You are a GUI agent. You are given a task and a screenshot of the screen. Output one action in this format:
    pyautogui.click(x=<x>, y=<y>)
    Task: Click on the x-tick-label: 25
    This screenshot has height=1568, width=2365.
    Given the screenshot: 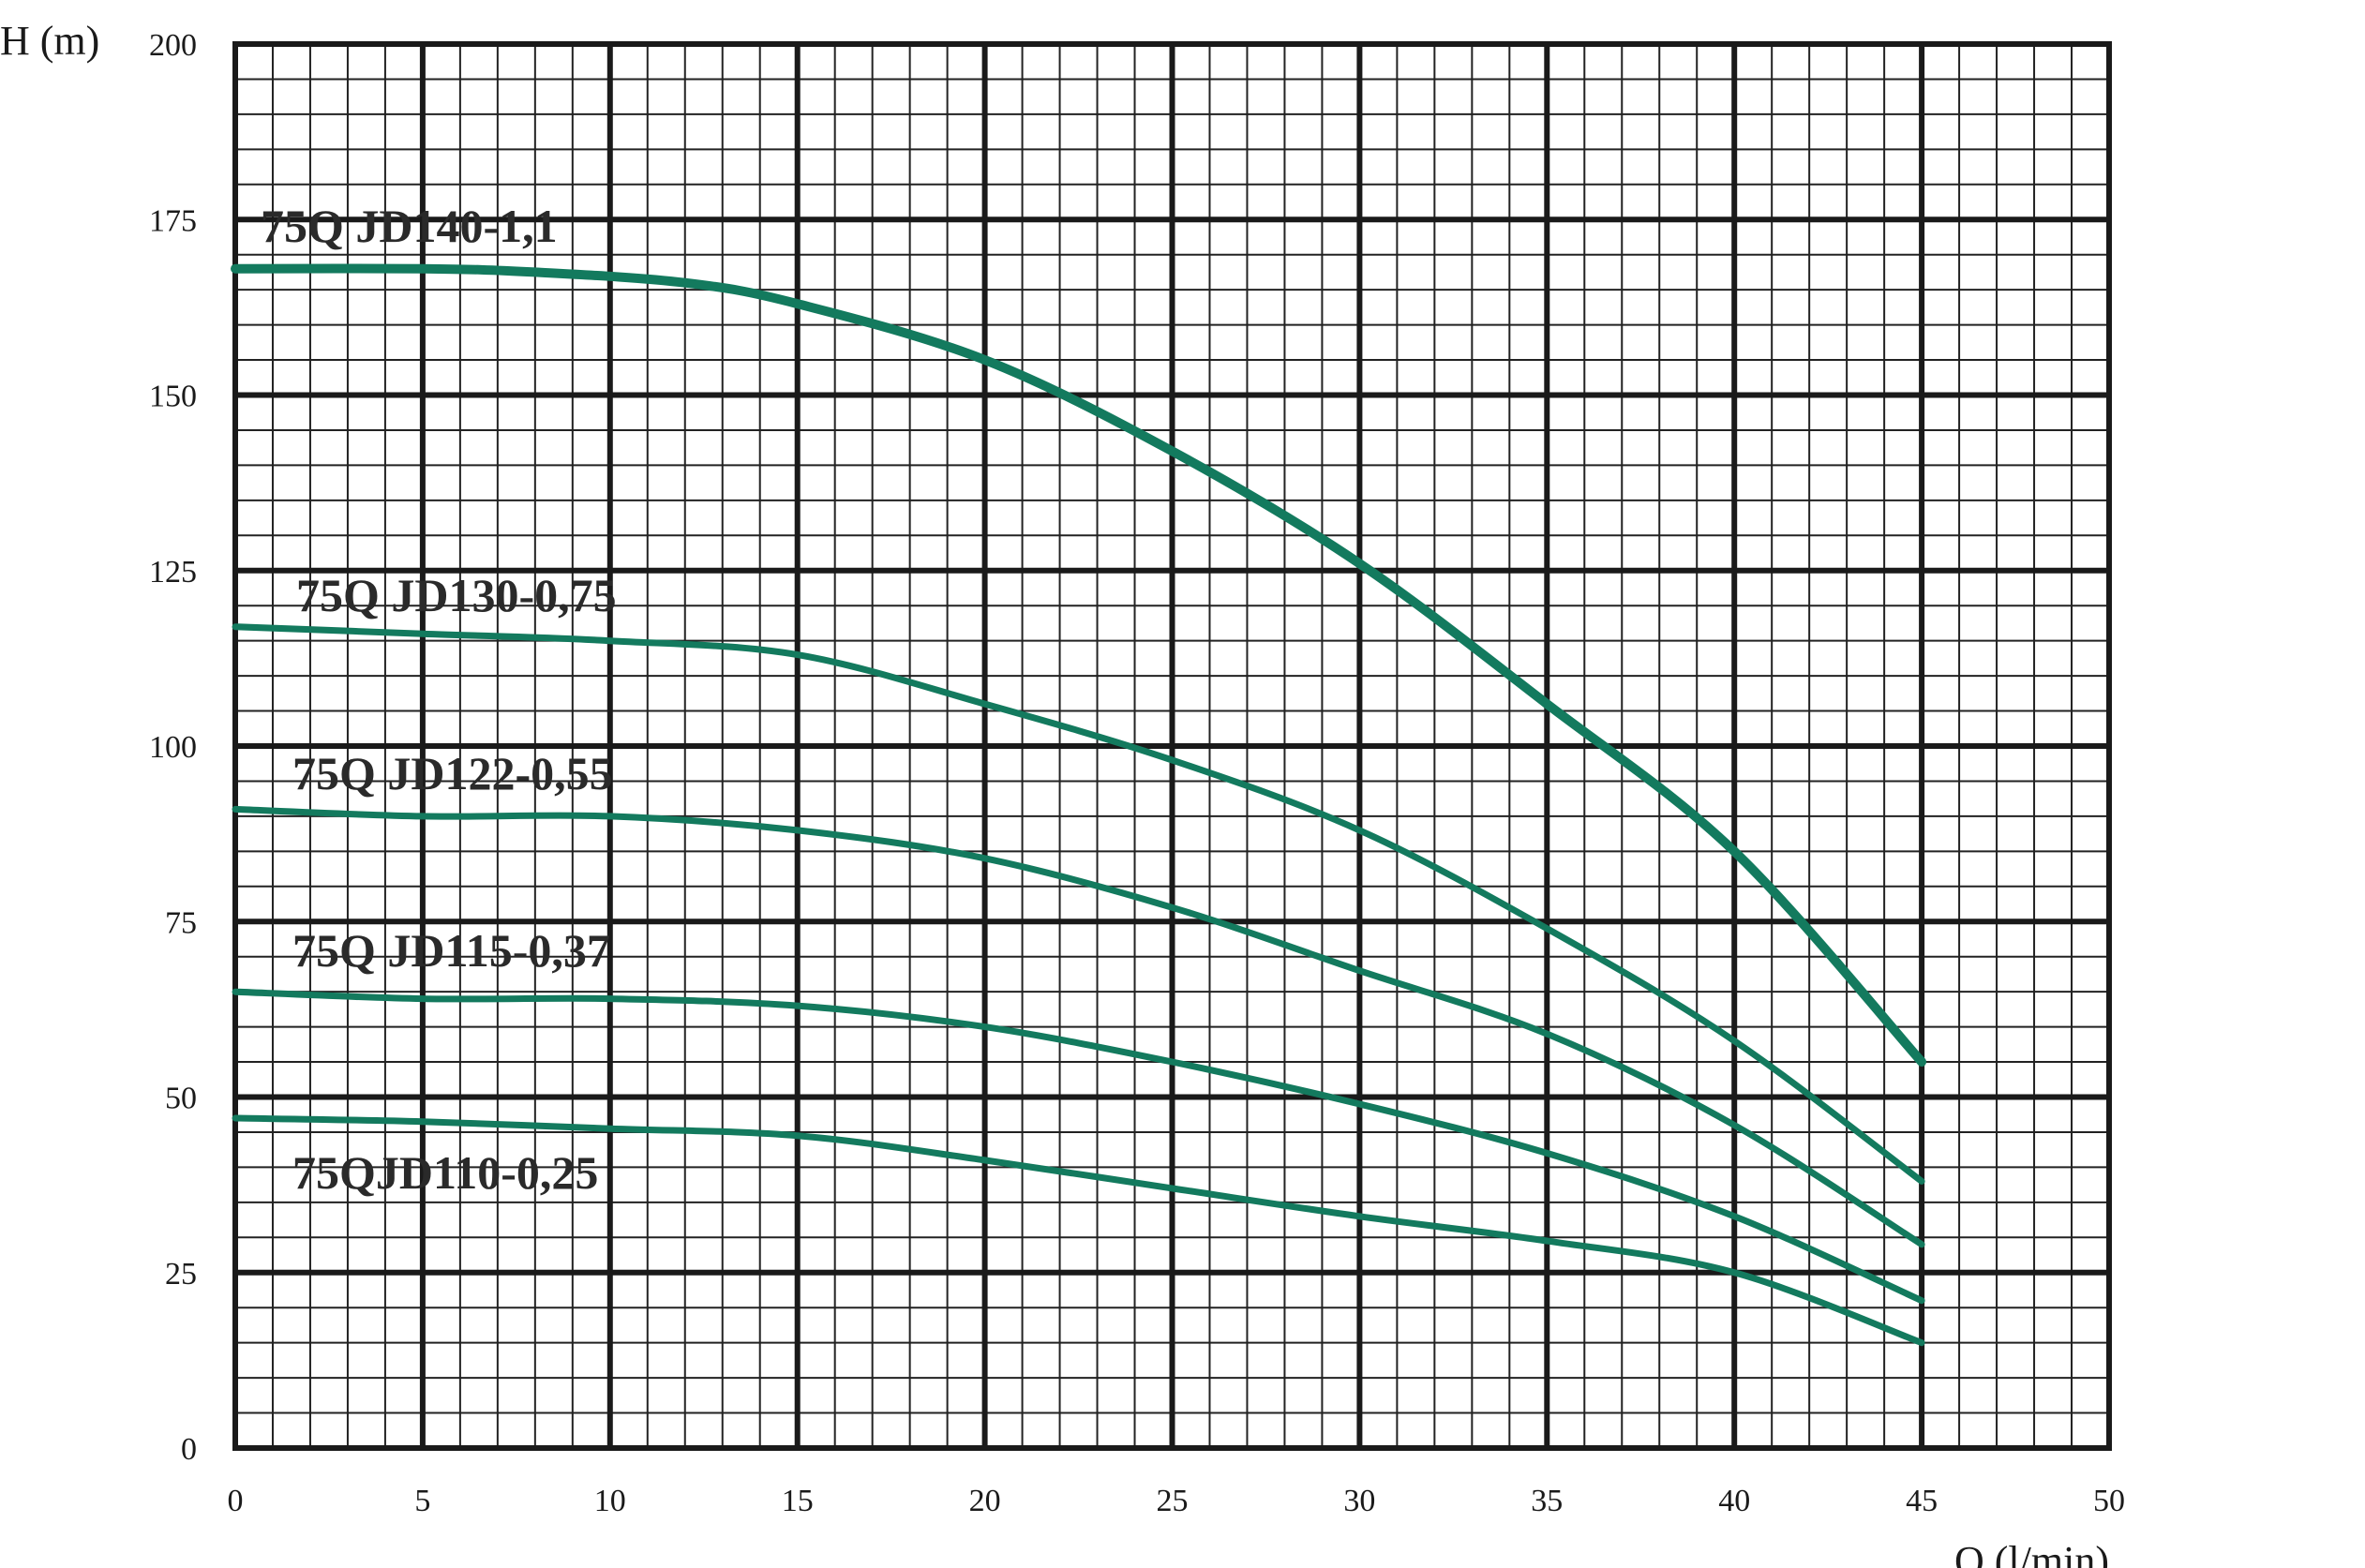 What is the action you would take?
    pyautogui.click(x=1173, y=1501)
    